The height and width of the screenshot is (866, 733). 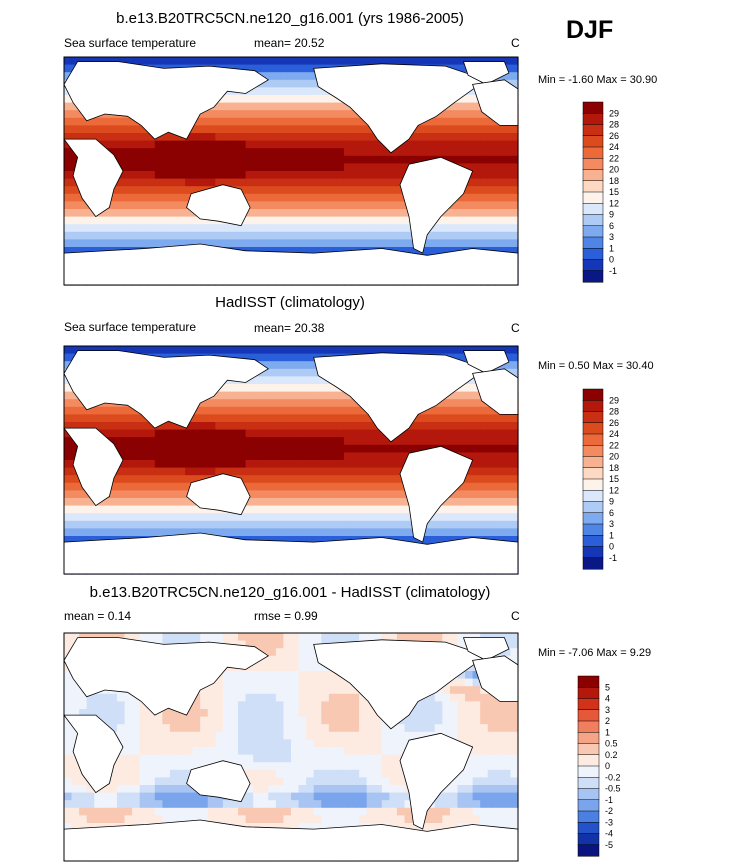 What do you see at coordinates (515, 328) in the screenshot?
I see `panel2-units: C` at bounding box center [515, 328].